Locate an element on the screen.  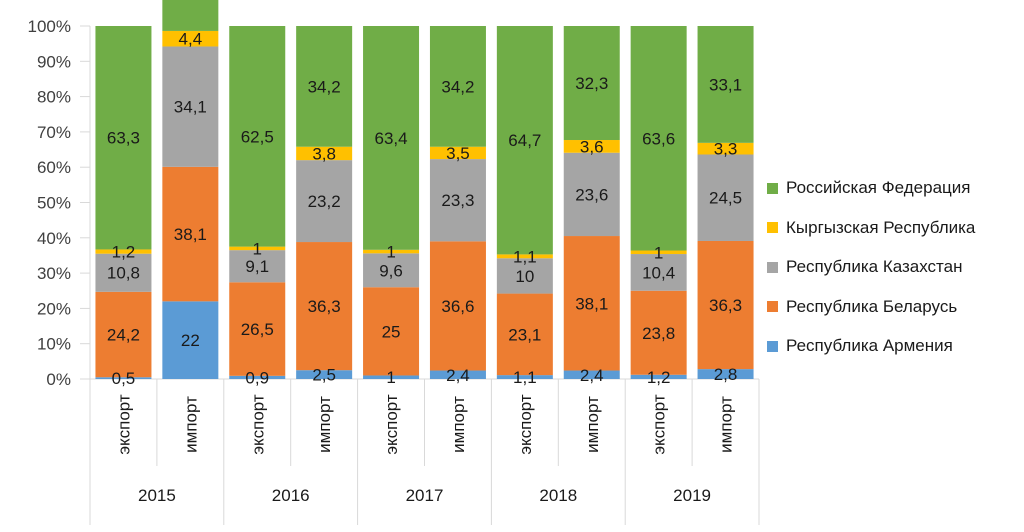
data-label: 10,4 is located at coordinates (658, 272).